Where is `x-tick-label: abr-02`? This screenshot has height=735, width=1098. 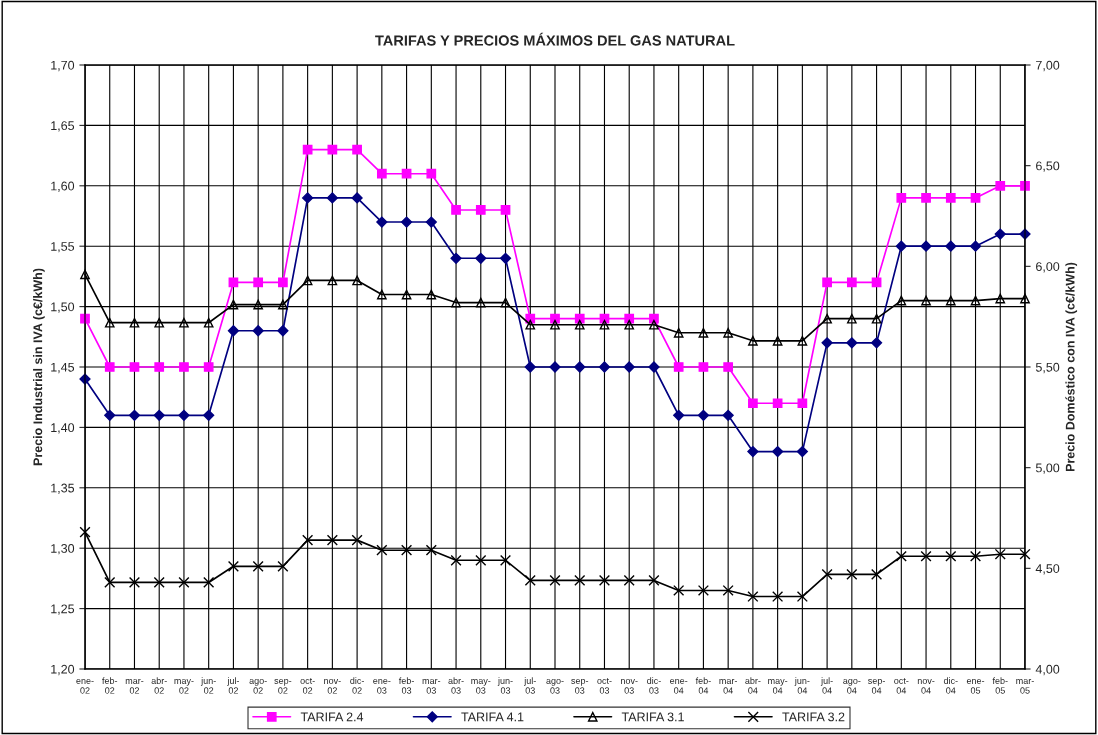 x-tick-label: abr-02 is located at coordinates (159, 685).